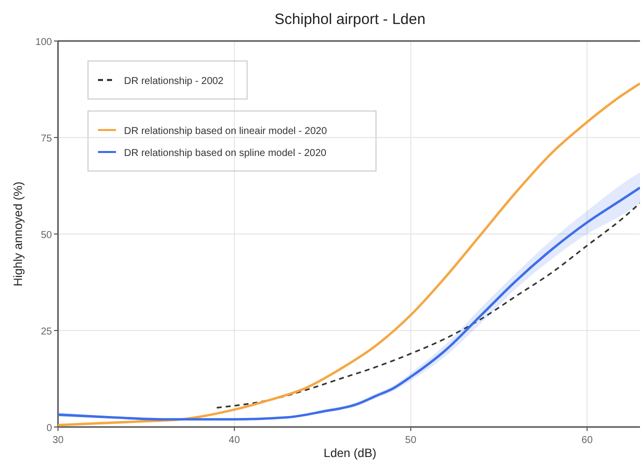  What do you see at coordinates (58, 440) in the screenshot?
I see `x-tick-label: 30` at bounding box center [58, 440].